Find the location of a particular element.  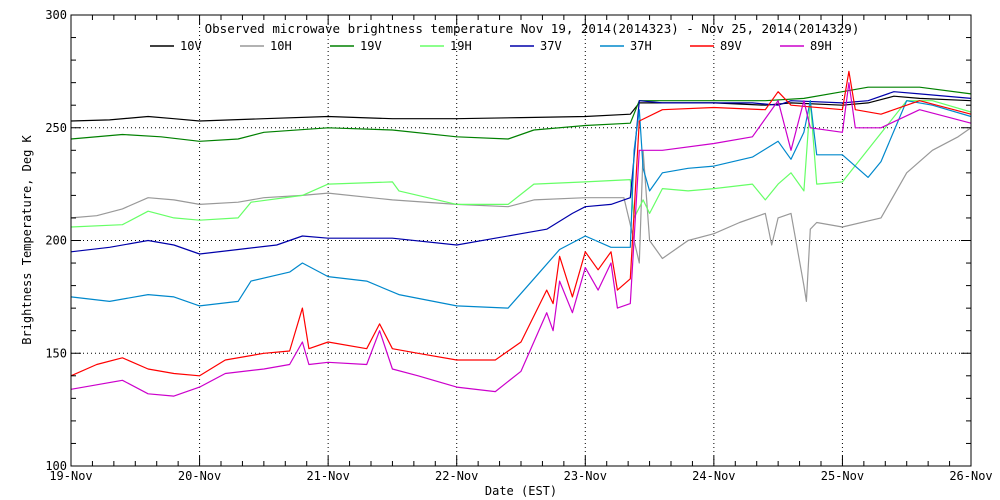

legend-label-19v: 19V is located at coordinates (371, 46).